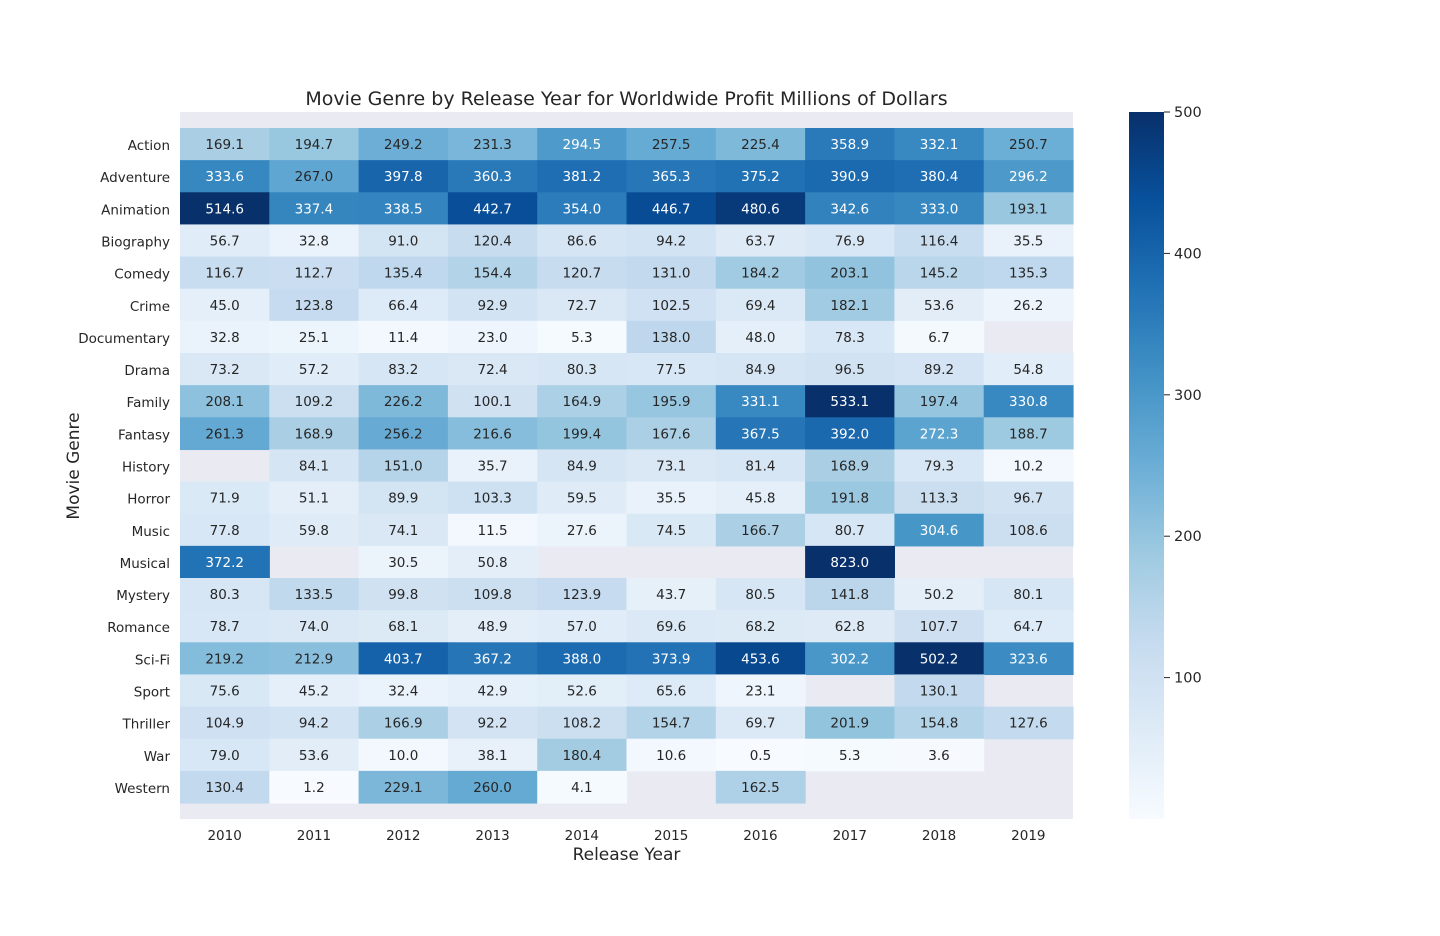 This screenshot has width=1440, height=936. Describe the element at coordinates (148, 500) in the screenshot. I see `y-tick-label: Horror` at that location.